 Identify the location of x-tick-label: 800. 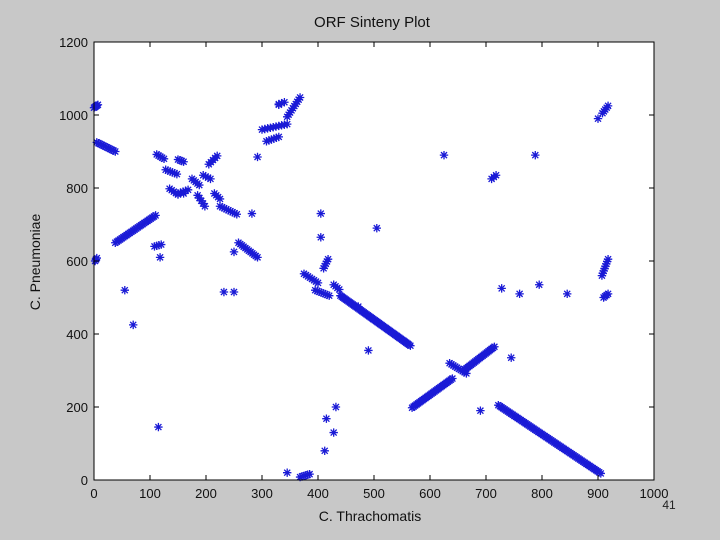
(542, 493).